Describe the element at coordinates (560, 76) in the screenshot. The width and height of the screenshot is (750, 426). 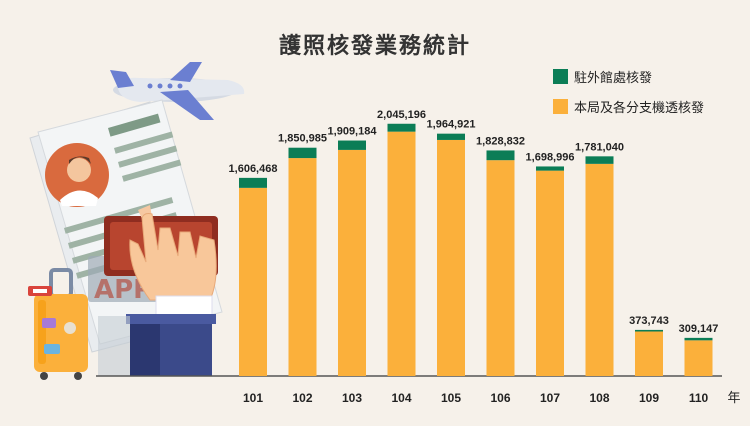
I see `legend-swatch-green` at that location.